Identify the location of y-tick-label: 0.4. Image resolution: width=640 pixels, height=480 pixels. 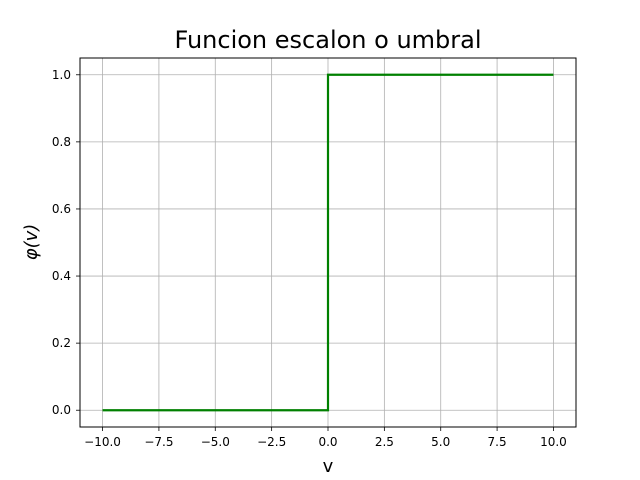
(61, 276).